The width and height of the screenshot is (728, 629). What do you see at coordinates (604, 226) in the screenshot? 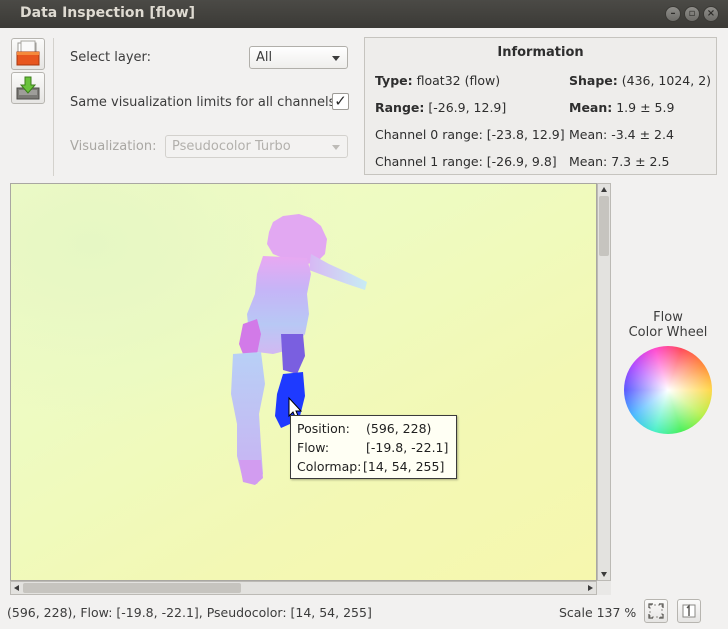
I see `vertical-scroll-thumb` at bounding box center [604, 226].